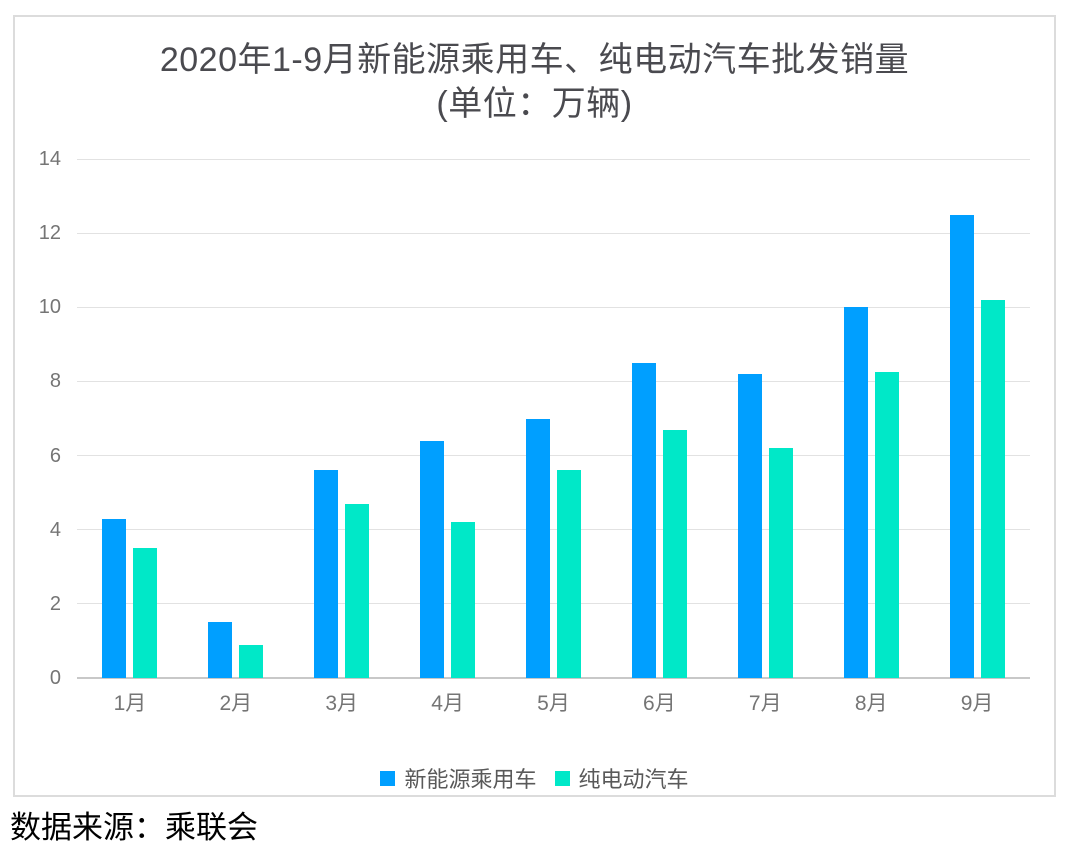 The width and height of the screenshot is (1070, 852). What do you see at coordinates (55, 678) in the screenshot?
I see `y-tick-label: 0` at bounding box center [55, 678].